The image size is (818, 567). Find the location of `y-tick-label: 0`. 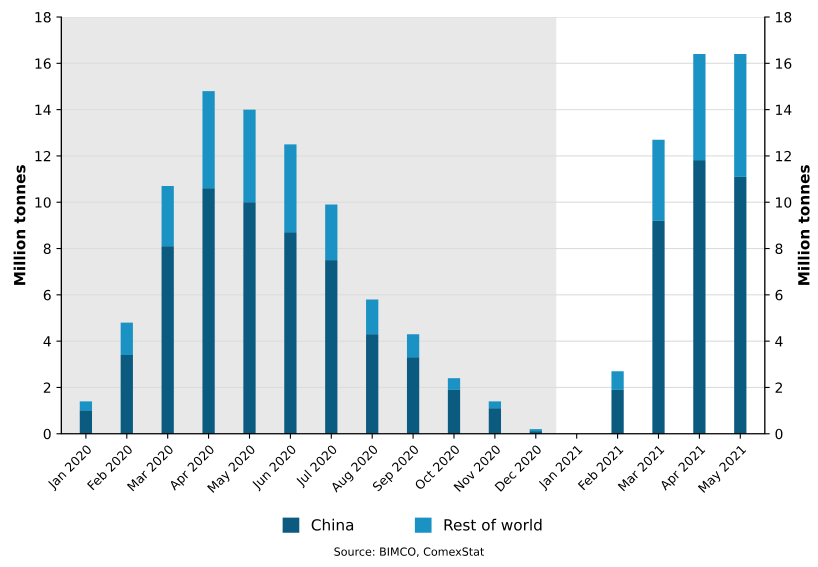

y-tick-label: 0 is located at coordinates (47, 434).